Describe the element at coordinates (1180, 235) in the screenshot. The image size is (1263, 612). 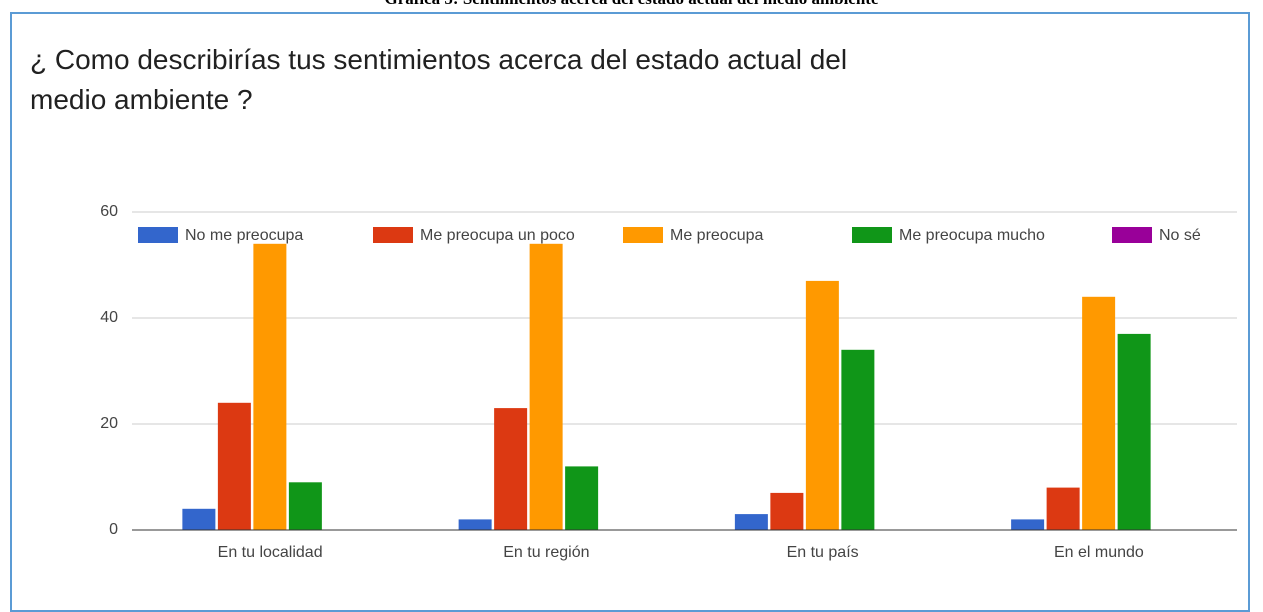
I see `legend-label: No sé` at that location.